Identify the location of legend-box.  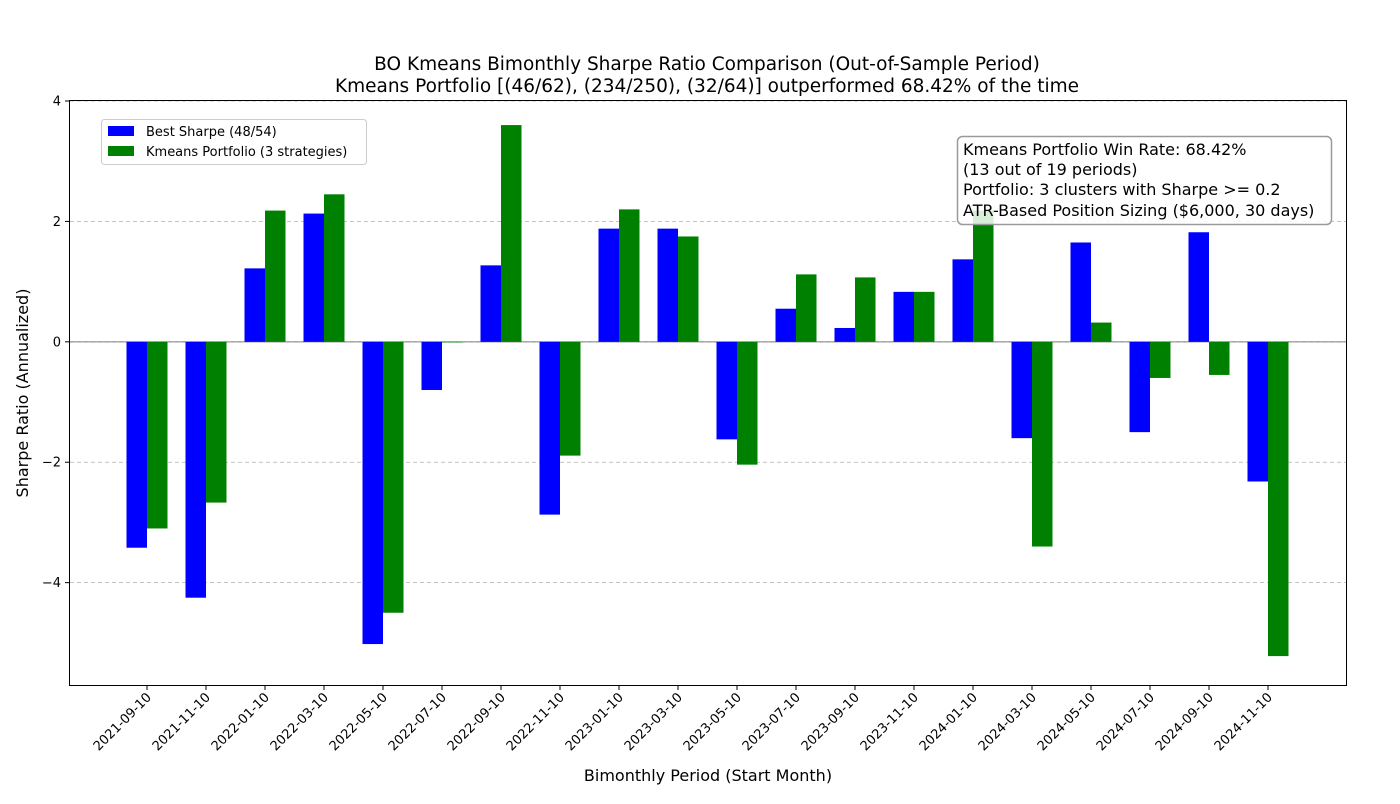
(234, 142).